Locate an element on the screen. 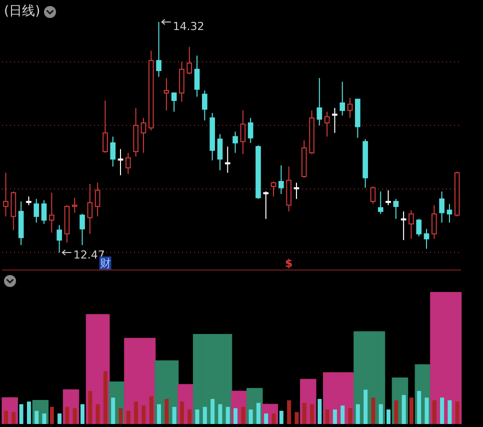  annotation: $ is located at coordinates (289, 263).